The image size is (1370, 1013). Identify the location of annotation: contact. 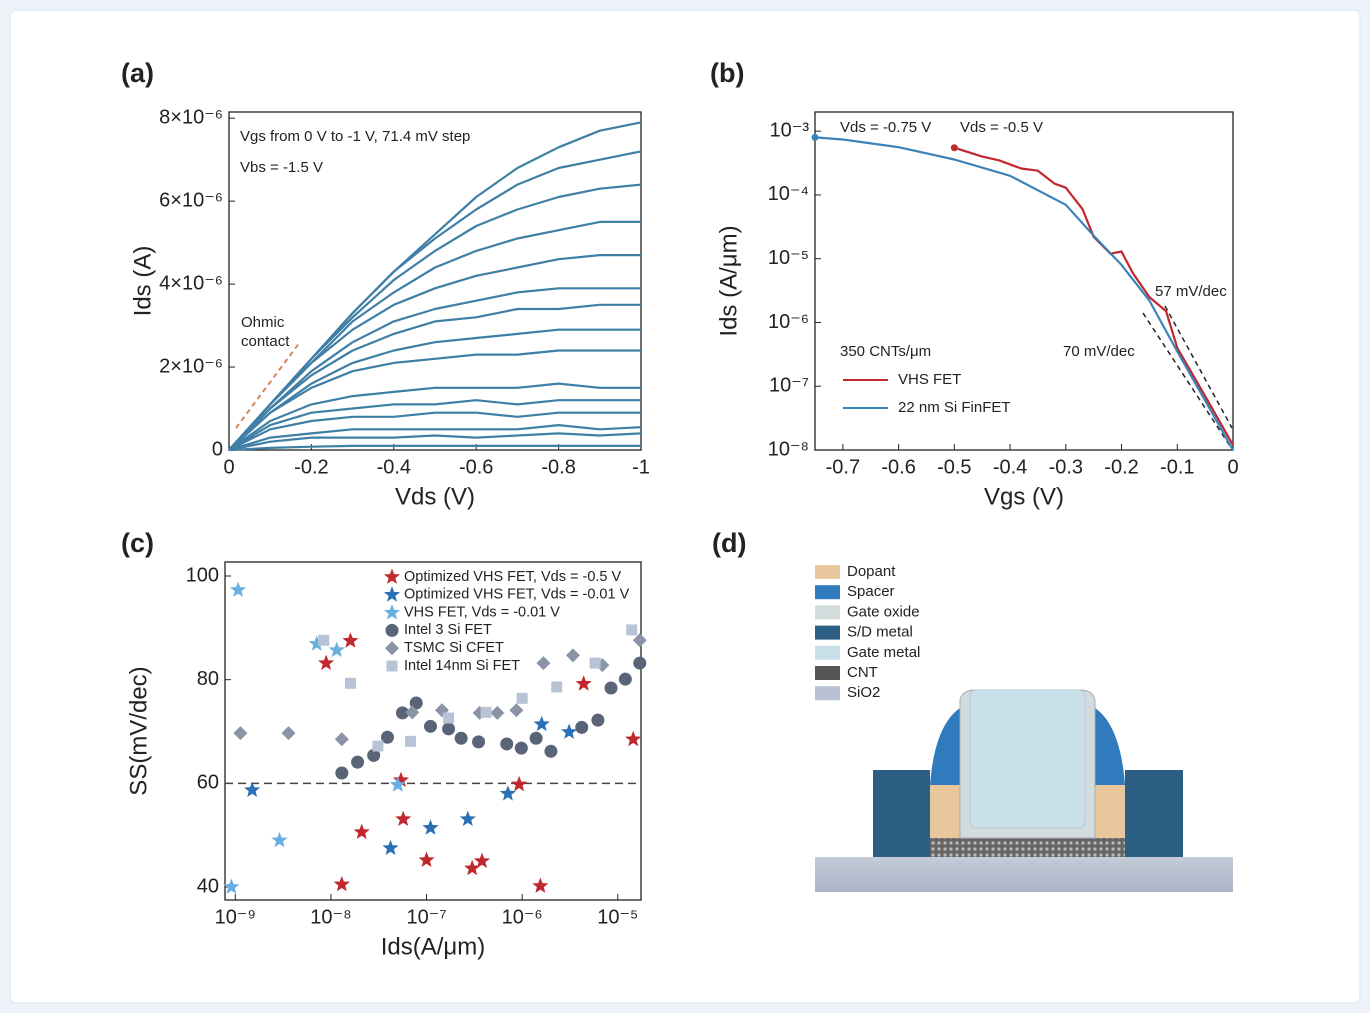
(265, 341).